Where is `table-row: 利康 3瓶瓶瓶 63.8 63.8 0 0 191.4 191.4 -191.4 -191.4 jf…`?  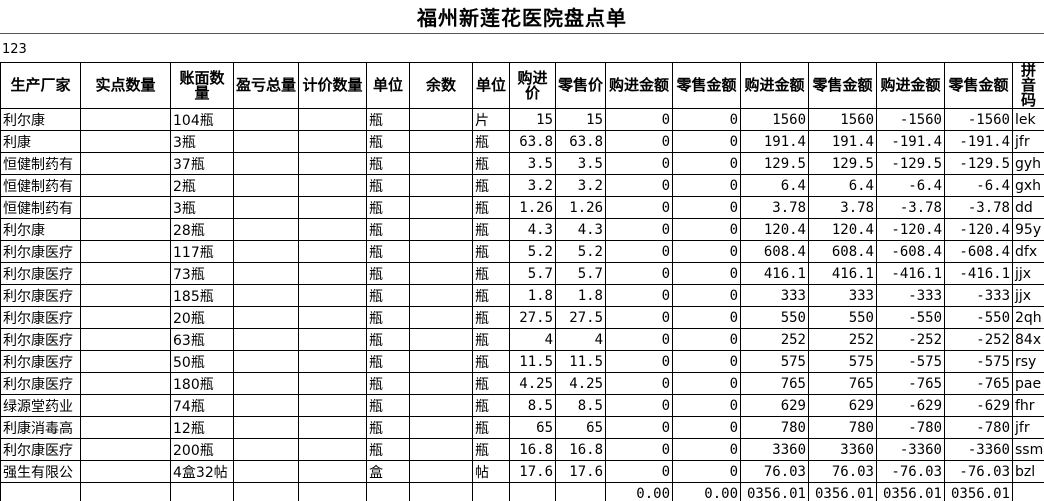 table-row: 利康 3瓶瓶瓶 63.8 63.8 0 0 191.4 191.4 -191.4 -191.4 jf… is located at coordinates (522, 141).